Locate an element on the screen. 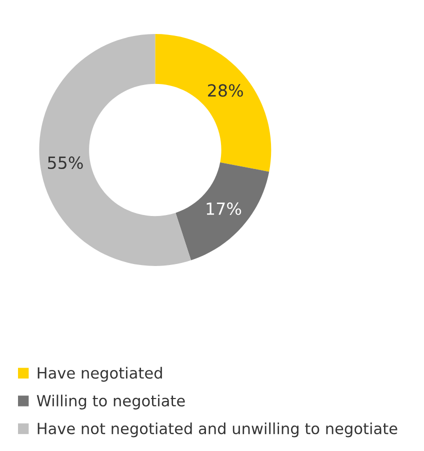  data-label: 28% is located at coordinates (225, 90).